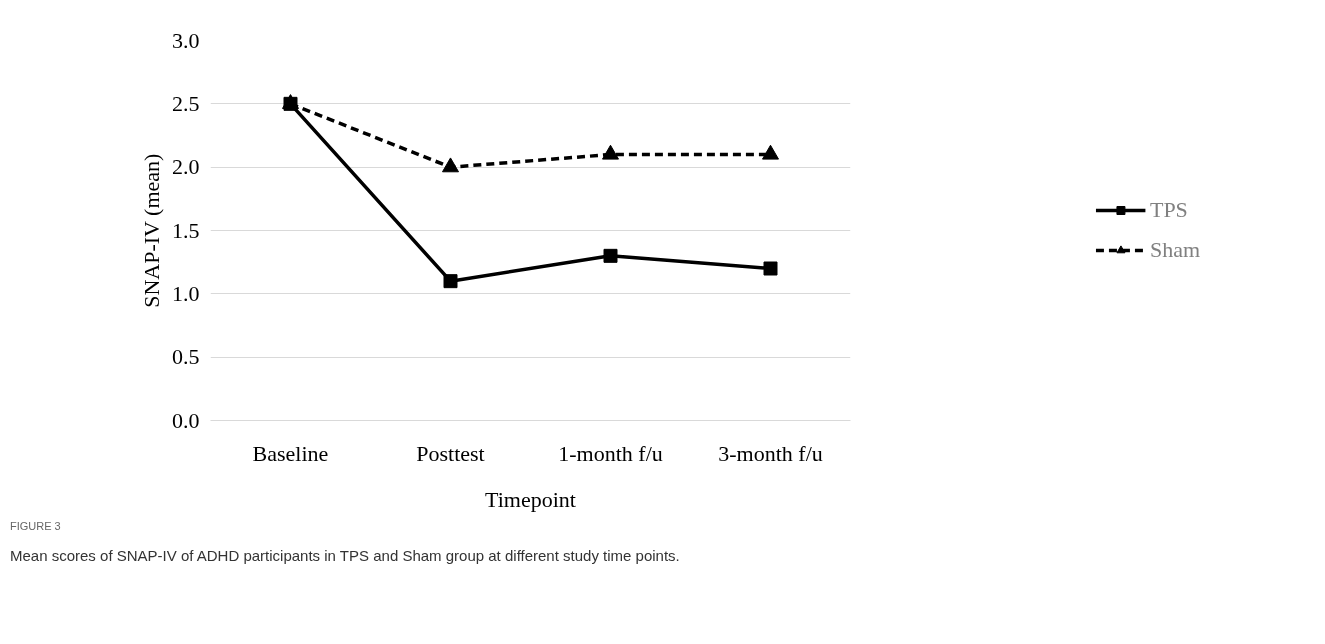  Describe the element at coordinates (290, 453) in the screenshot. I see `x-tick-label: Baseline` at that location.